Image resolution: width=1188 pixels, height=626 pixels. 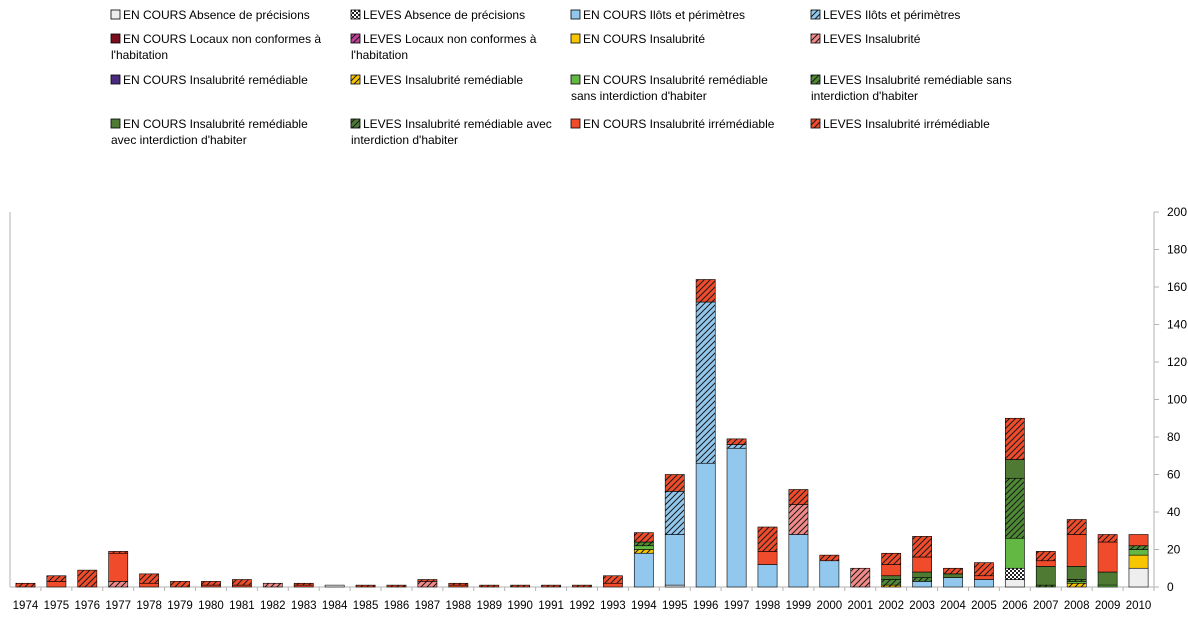 What do you see at coordinates (88, 606) in the screenshot?
I see `x-tick-label: 1976` at bounding box center [88, 606].